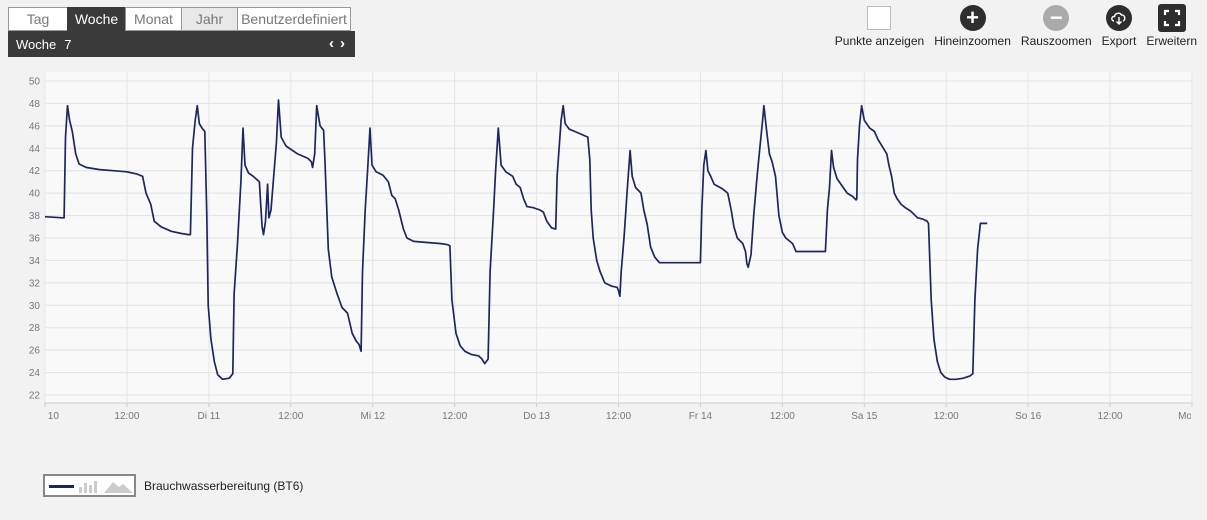  I want to click on tab-jahr: Jahr, so click(209, 19).